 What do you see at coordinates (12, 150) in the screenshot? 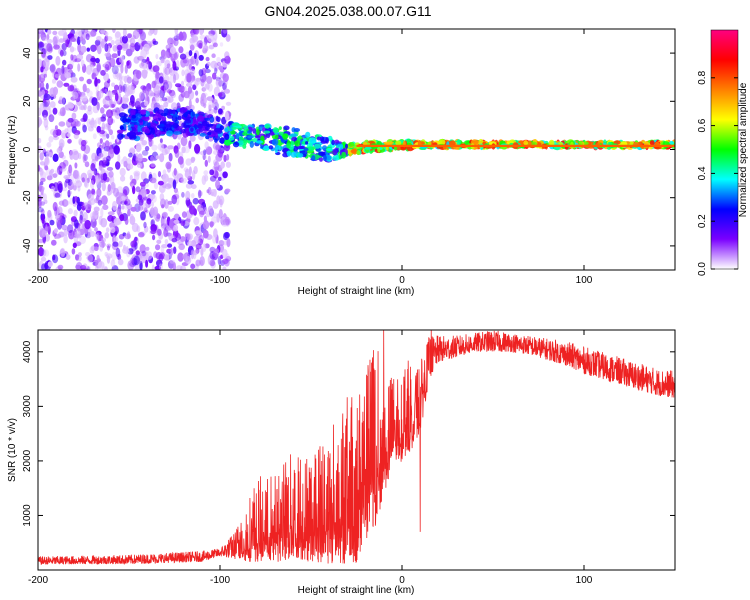
I see `spectrogram-y-axis-label: Frequency (Hz)` at bounding box center [12, 150].